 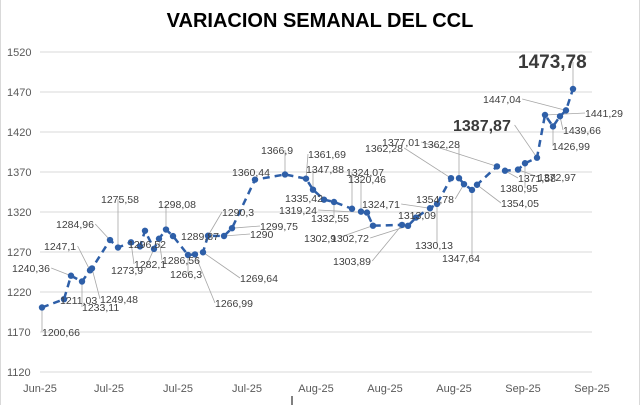 What do you see at coordinates (119, 300) in the screenshot?
I see `data-label: 1249,48` at bounding box center [119, 300].